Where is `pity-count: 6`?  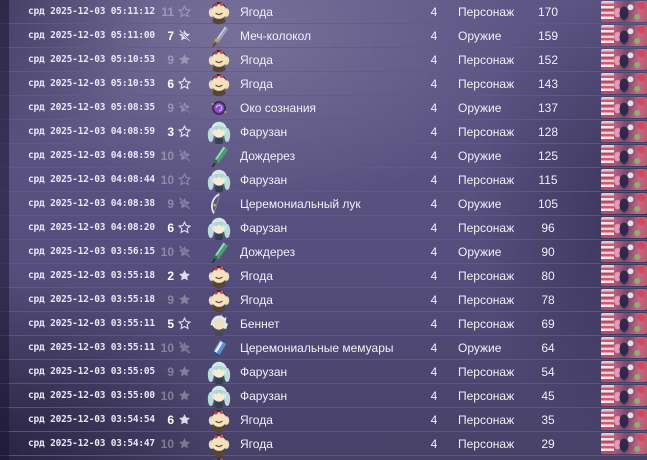 pity-count: 6 is located at coordinates (170, 83).